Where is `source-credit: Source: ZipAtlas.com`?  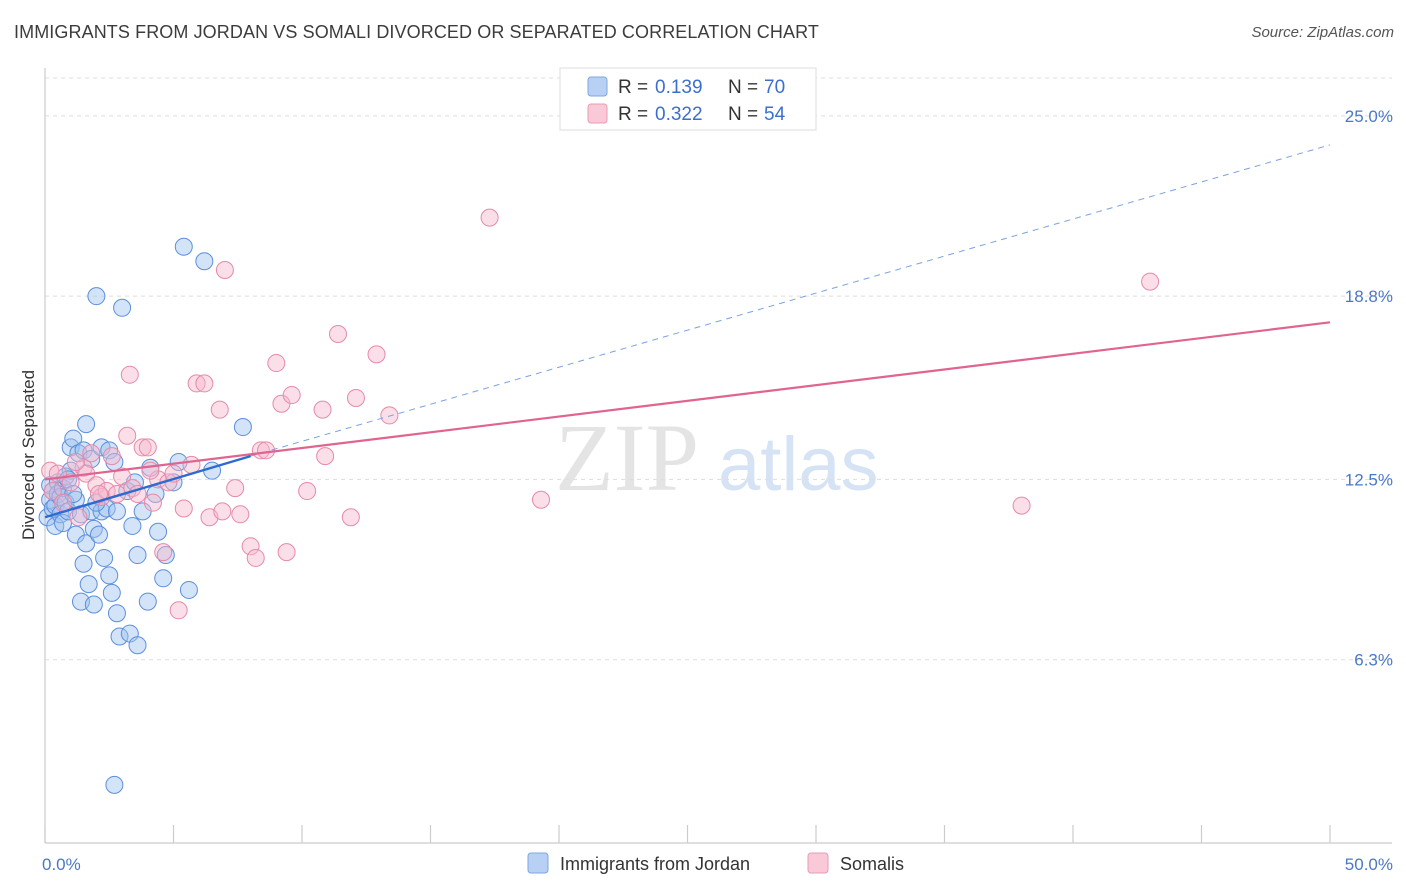
source-credit: Source: ZipAtlas.com is located at coordinates (1322, 32).